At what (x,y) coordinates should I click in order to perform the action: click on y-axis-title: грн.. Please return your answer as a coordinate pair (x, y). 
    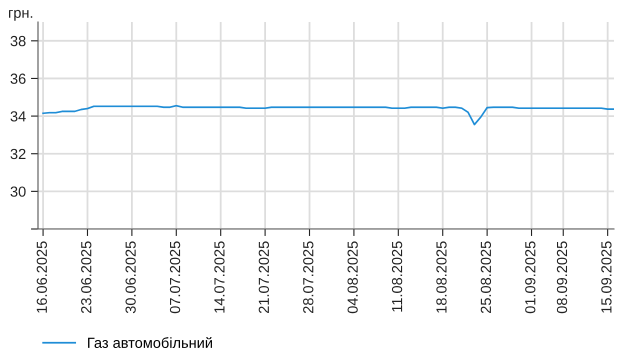
    Looking at the image, I should click on (20, 15).